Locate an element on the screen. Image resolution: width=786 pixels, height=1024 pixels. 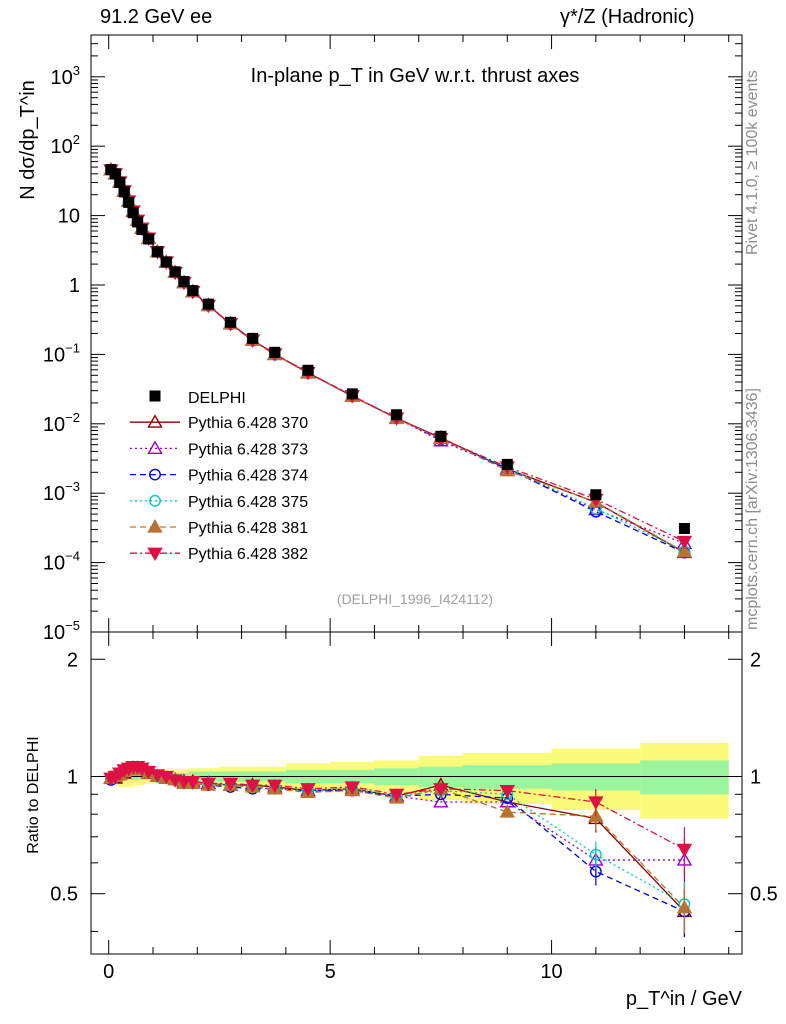
x-tick-label: 0 is located at coordinates (108, 972).